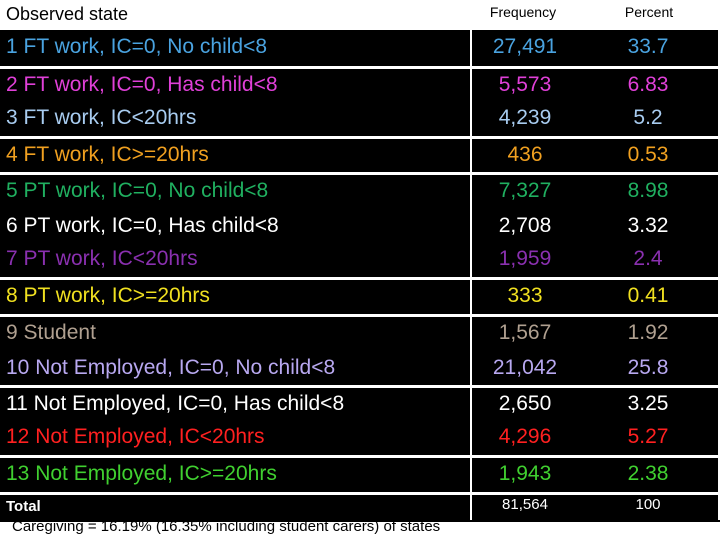  What do you see at coordinates (135, 437) in the screenshot?
I see `state-label: 12 Not Employed, IC<20hrs` at bounding box center [135, 437].